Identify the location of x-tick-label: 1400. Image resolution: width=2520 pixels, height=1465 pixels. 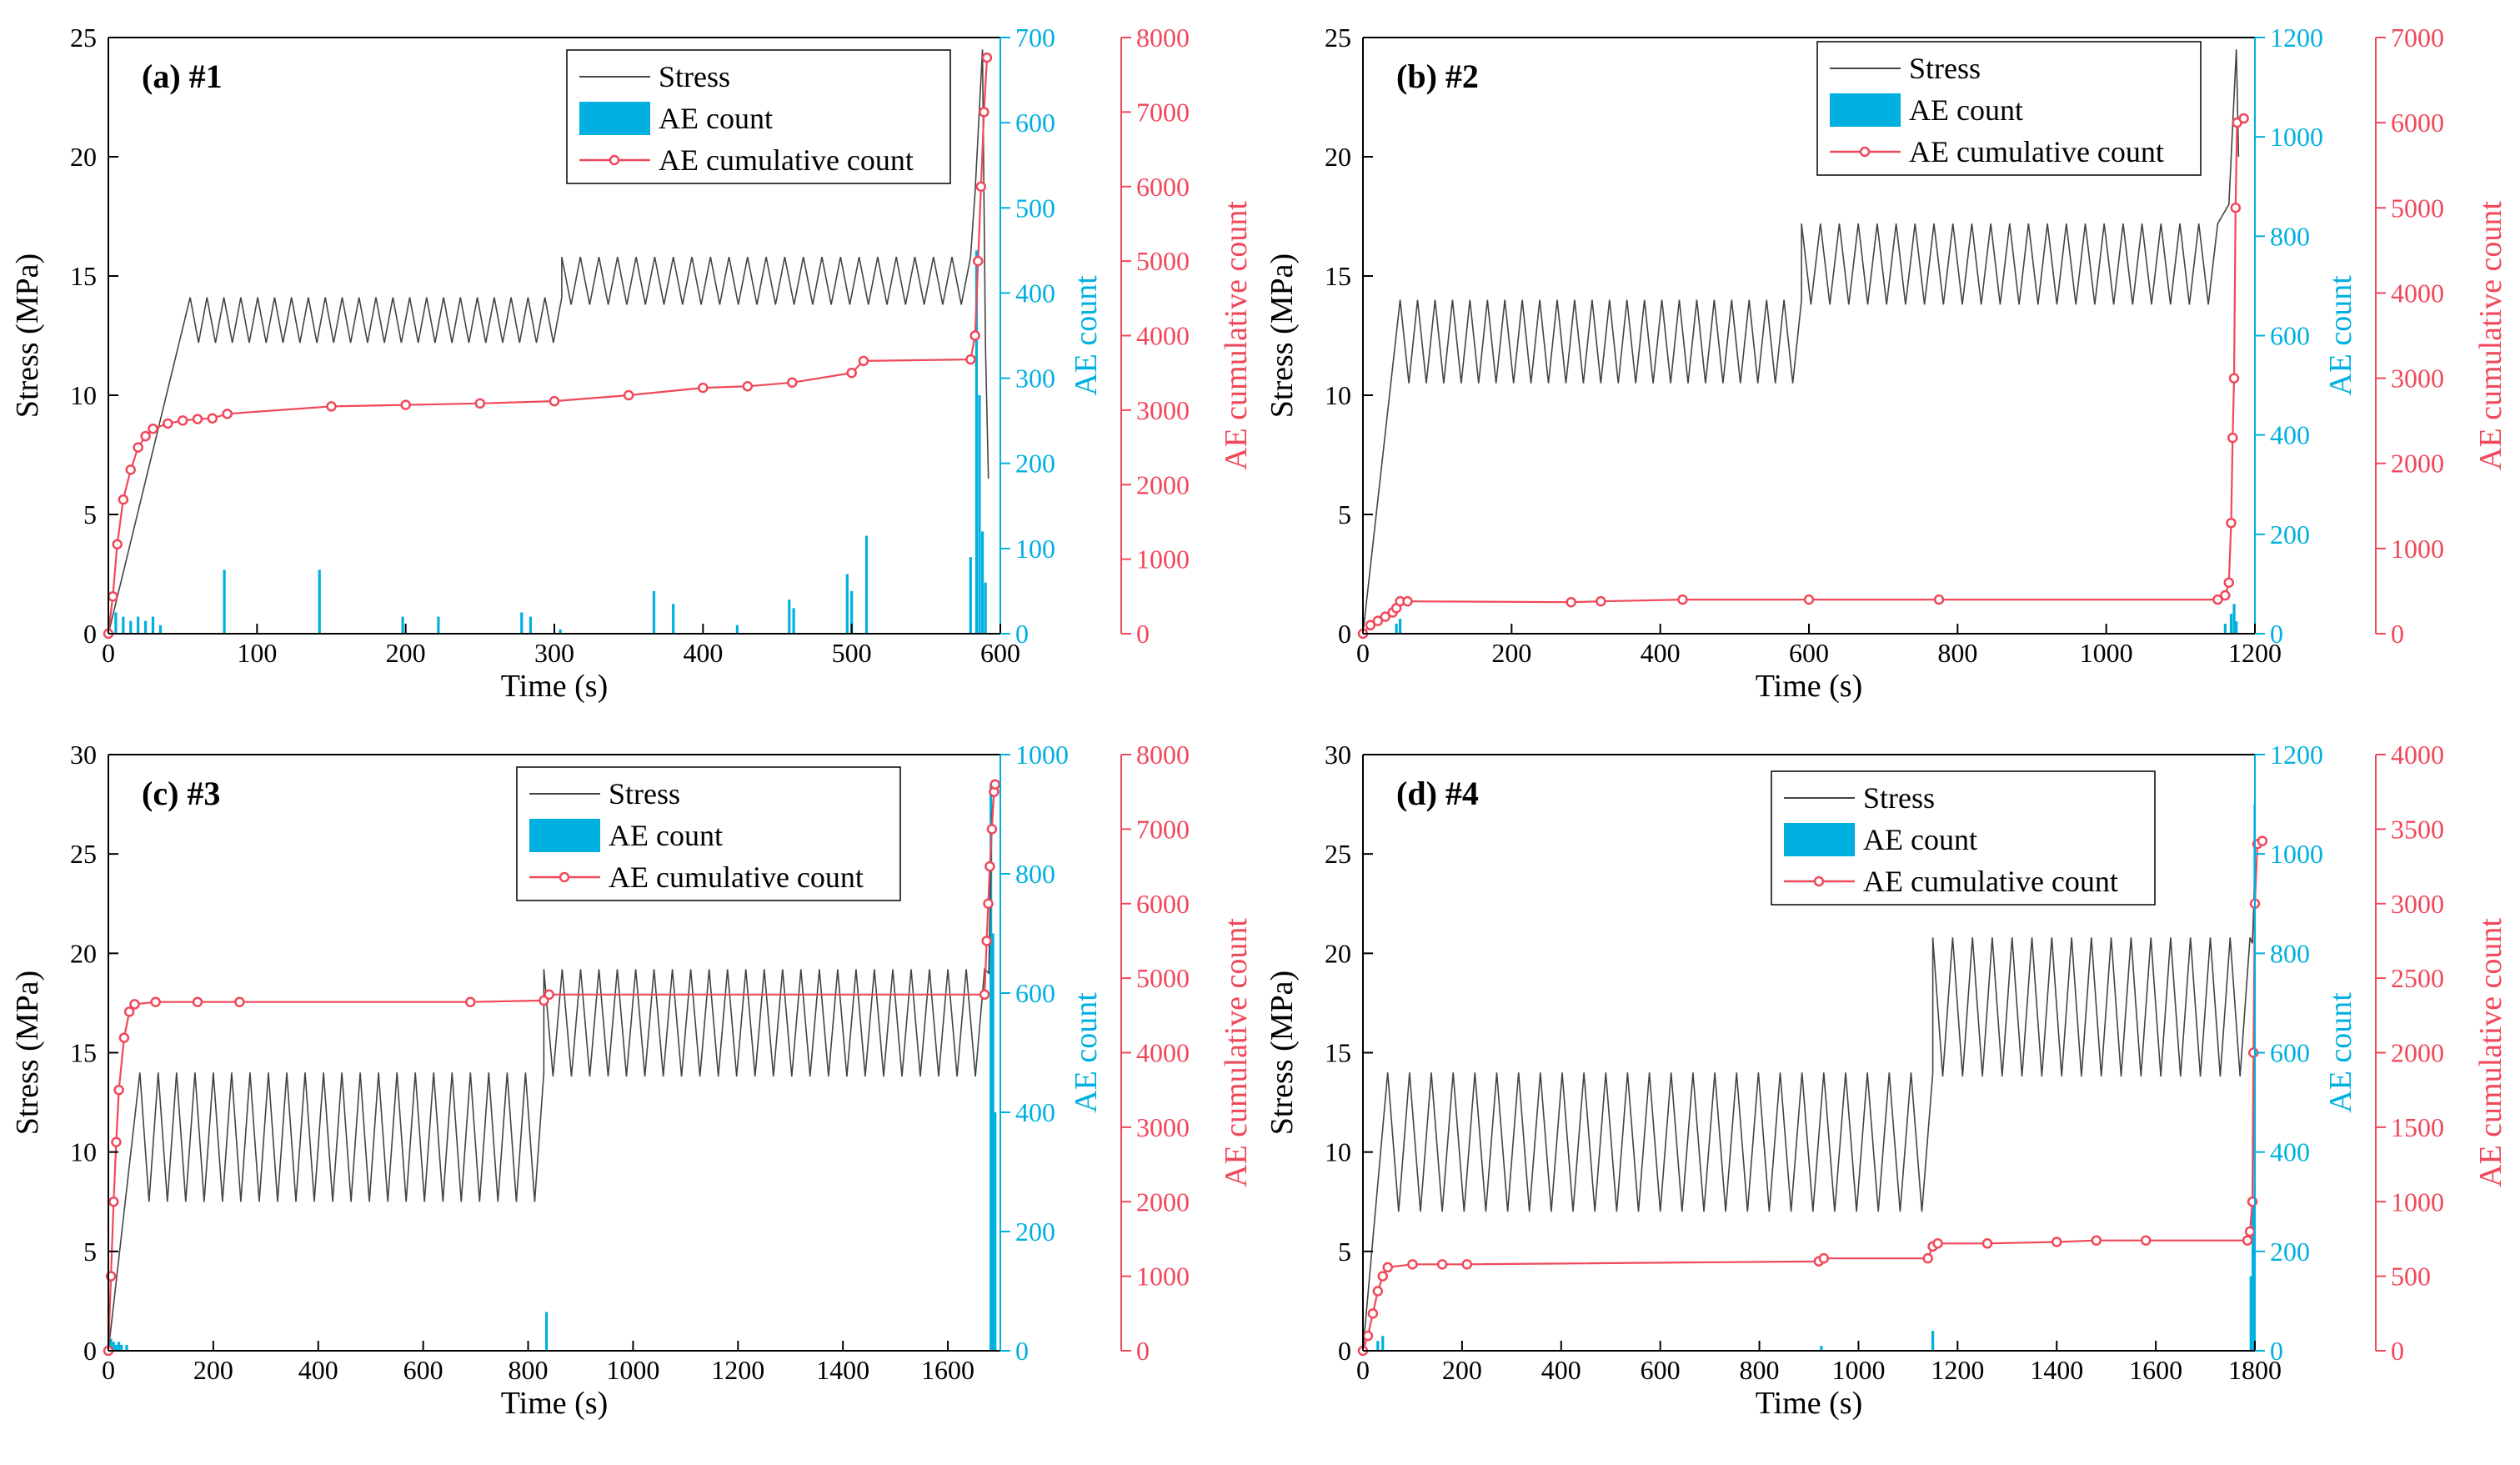
(842, 1370).